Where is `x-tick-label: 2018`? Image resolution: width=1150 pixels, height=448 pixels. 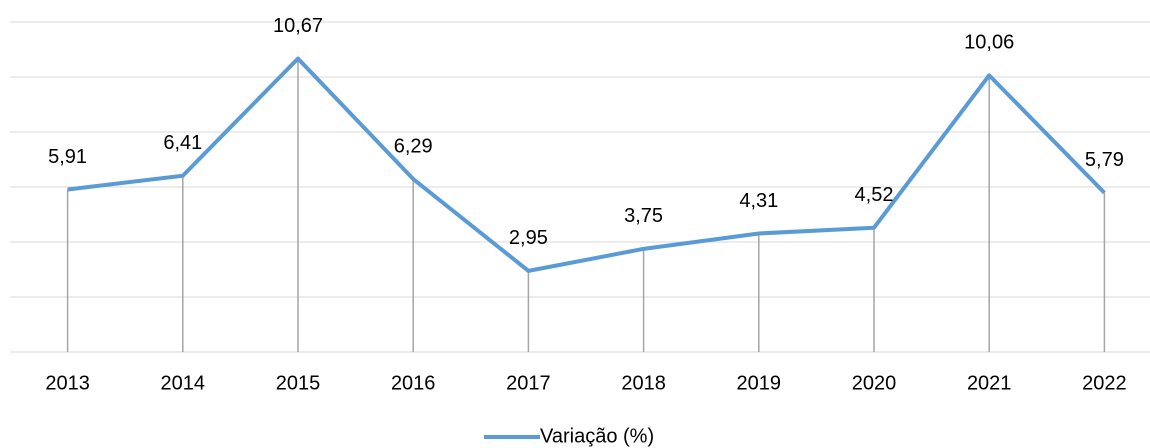
x-tick-label: 2018 is located at coordinates (643, 383).